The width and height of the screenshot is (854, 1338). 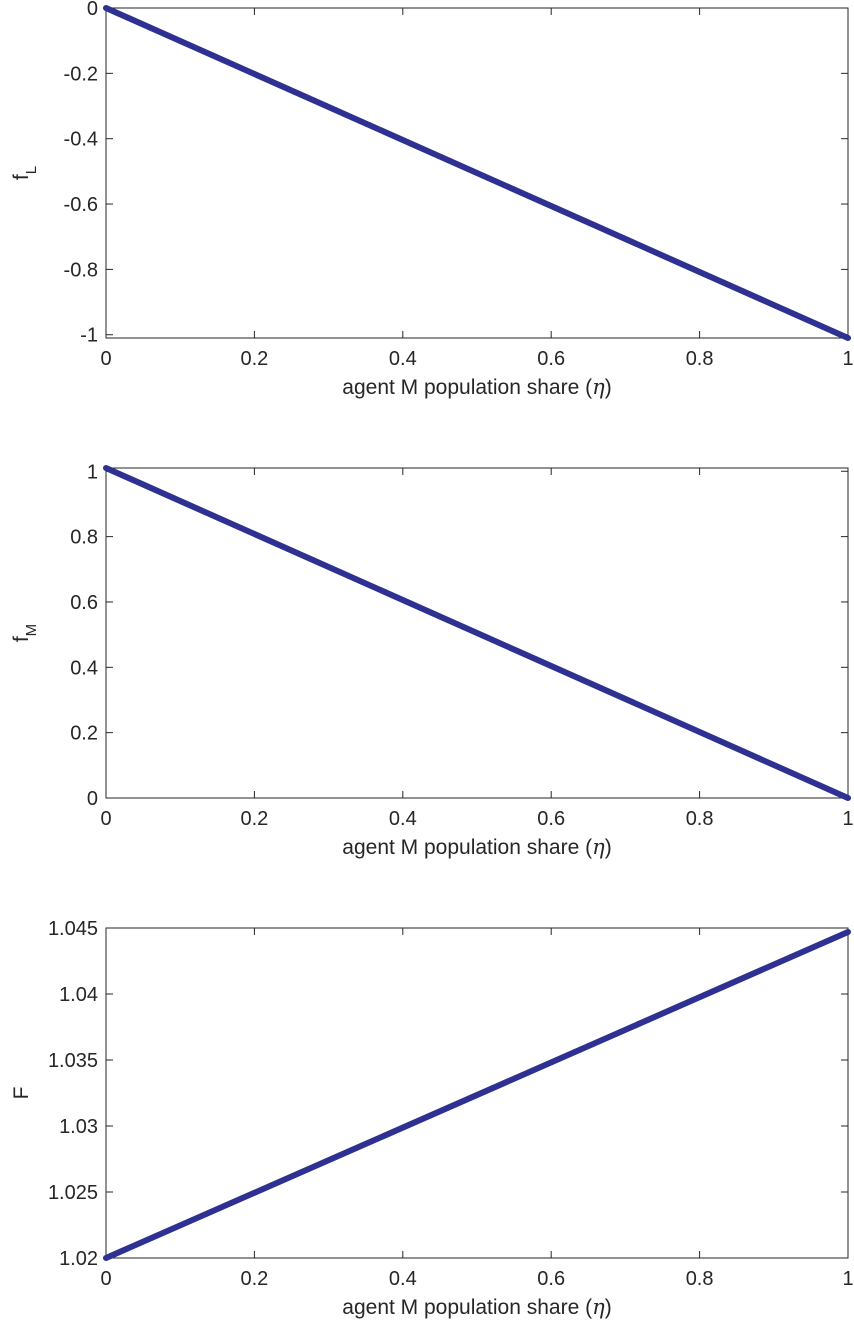 What do you see at coordinates (84, 668) in the screenshot?
I see `y-tick-label: 0.4` at bounding box center [84, 668].